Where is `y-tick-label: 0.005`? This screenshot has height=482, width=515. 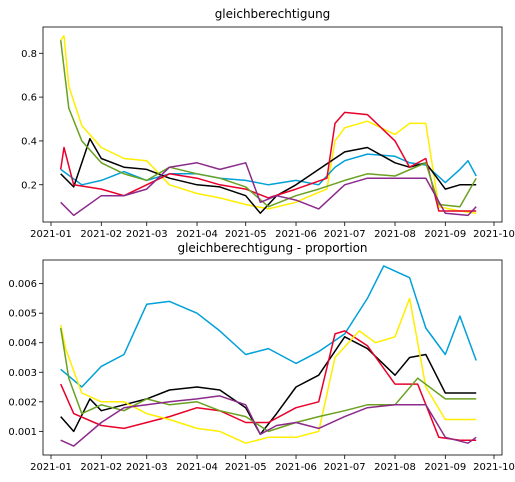 y-tick-label: 0.005 is located at coordinates (22, 314).